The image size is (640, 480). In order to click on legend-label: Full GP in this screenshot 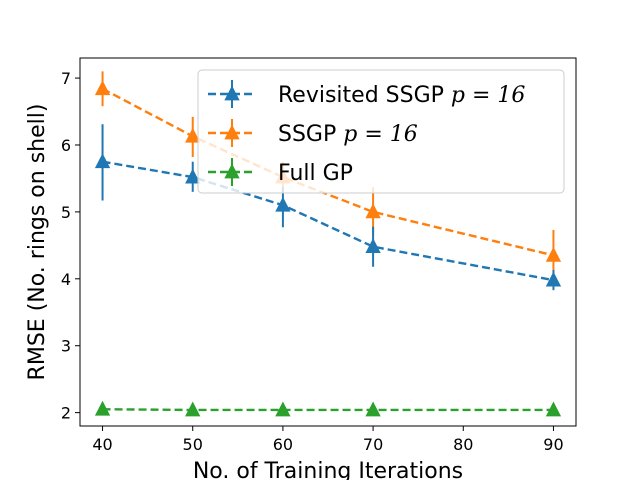, I will do `click(315, 173)`.